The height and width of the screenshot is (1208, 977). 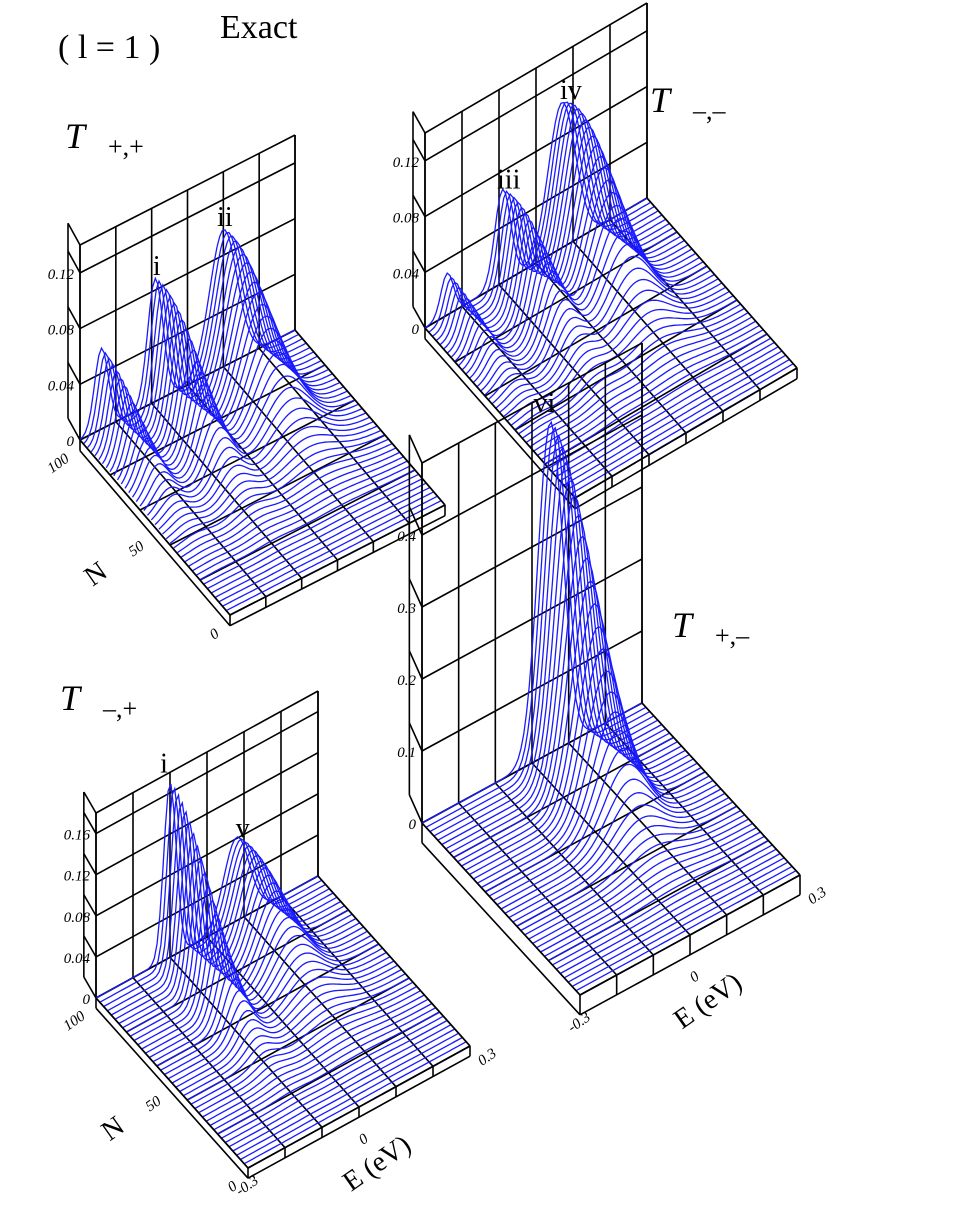 I want to click on e-tick-label: 0.3, so click(x=487, y=1058).